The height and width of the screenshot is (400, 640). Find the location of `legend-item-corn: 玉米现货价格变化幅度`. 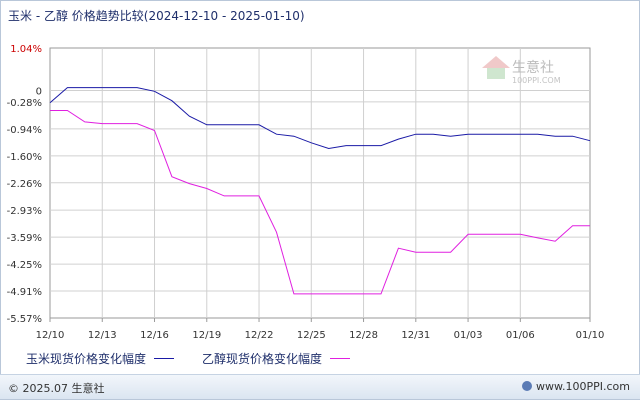

legend-item-corn: 玉米现货价格变化幅度 is located at coordinates (100, 358).